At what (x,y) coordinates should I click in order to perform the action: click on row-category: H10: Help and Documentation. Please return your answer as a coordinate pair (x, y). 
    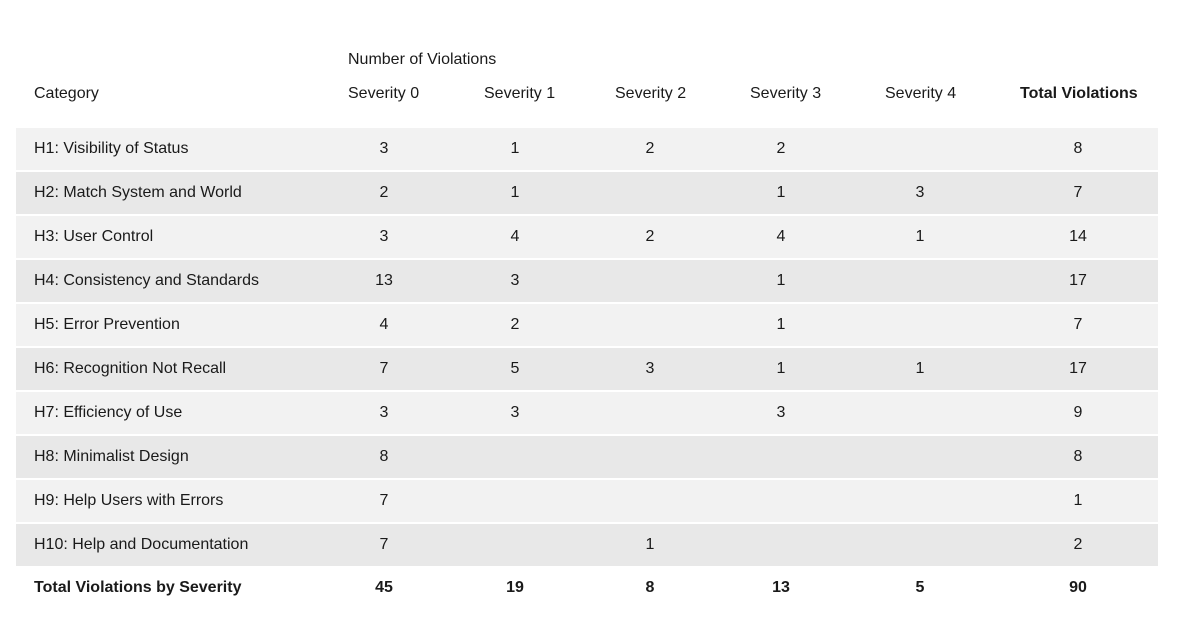
    Looking at the image, I should click on (141, 544).